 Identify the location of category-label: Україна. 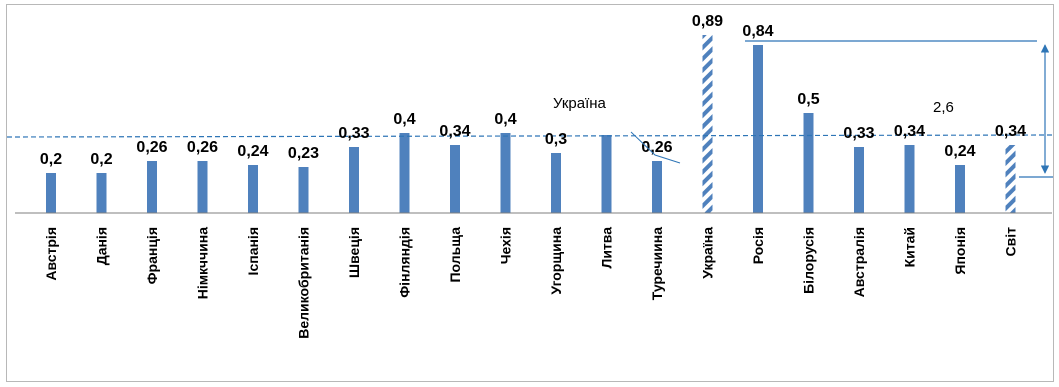
(708, 253).